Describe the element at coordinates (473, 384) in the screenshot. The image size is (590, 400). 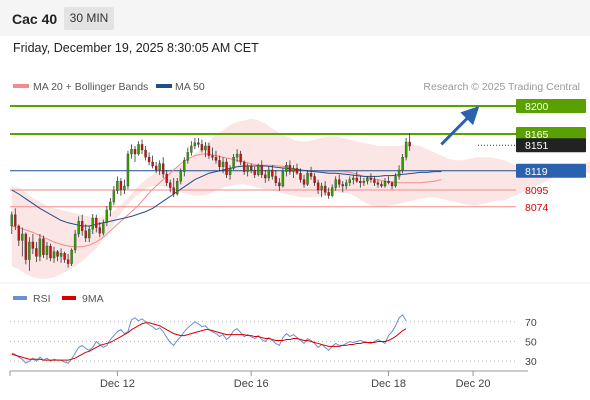
I see `x-tick-label: Dec 20` at that location.